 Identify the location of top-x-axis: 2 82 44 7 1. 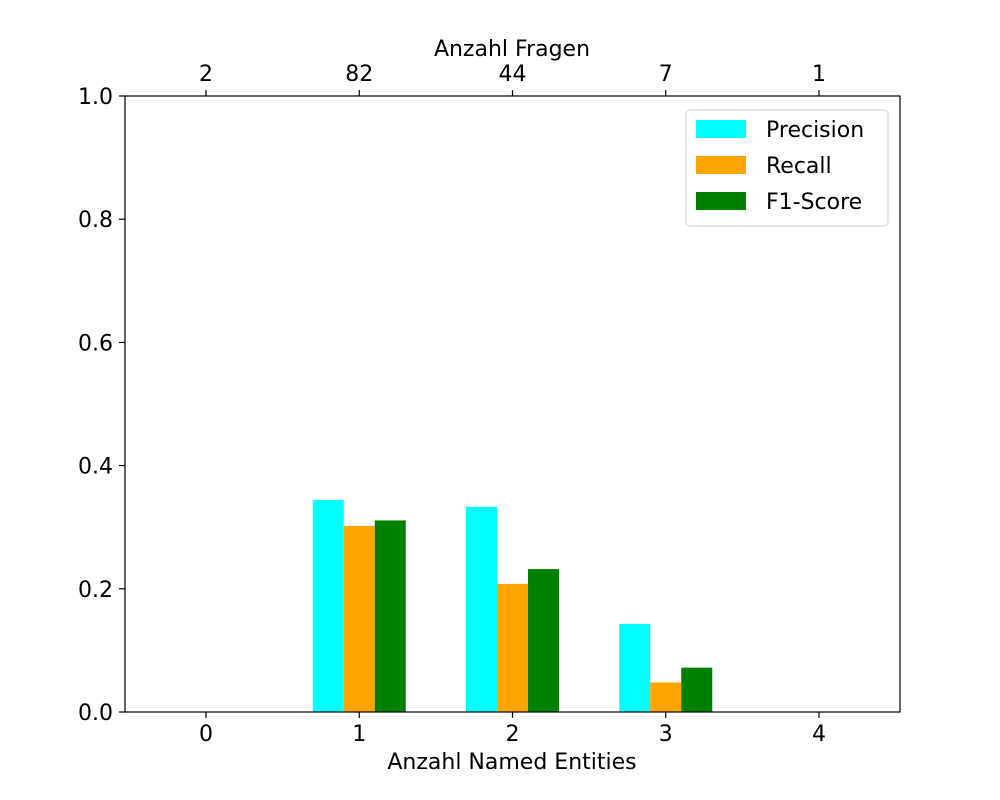
(512, 79).